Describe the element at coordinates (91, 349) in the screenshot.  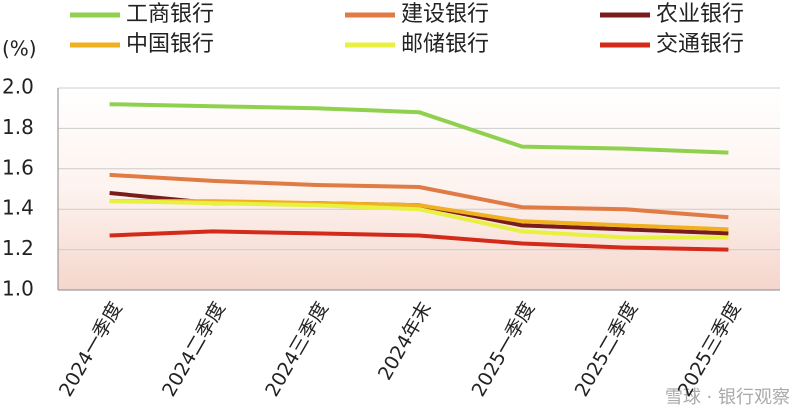
I see `x-tick-label: 2024一季度` at that location.